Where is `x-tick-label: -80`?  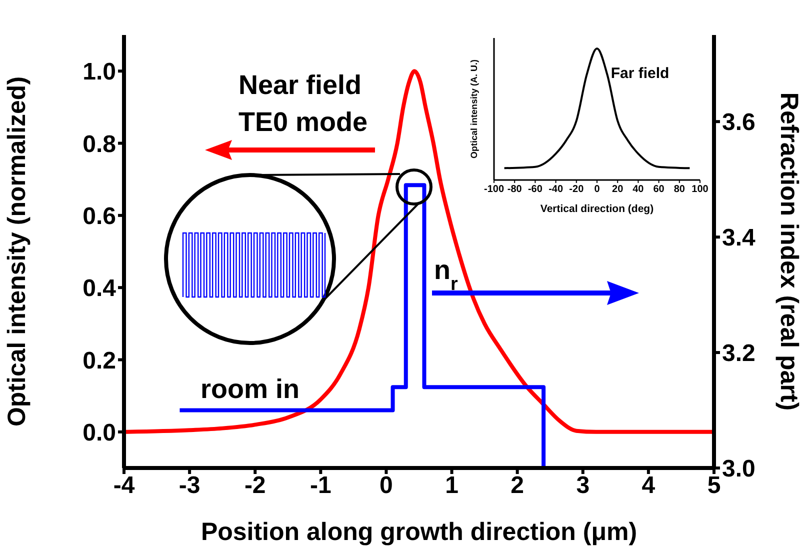 x-tick-label: -80 is located at coordinates (514, 190).